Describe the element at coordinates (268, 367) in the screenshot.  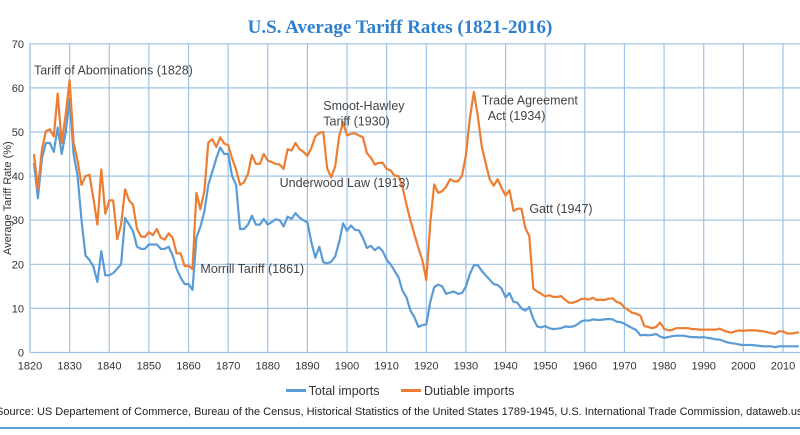
I see `x-tick-label: 1880` at that location.